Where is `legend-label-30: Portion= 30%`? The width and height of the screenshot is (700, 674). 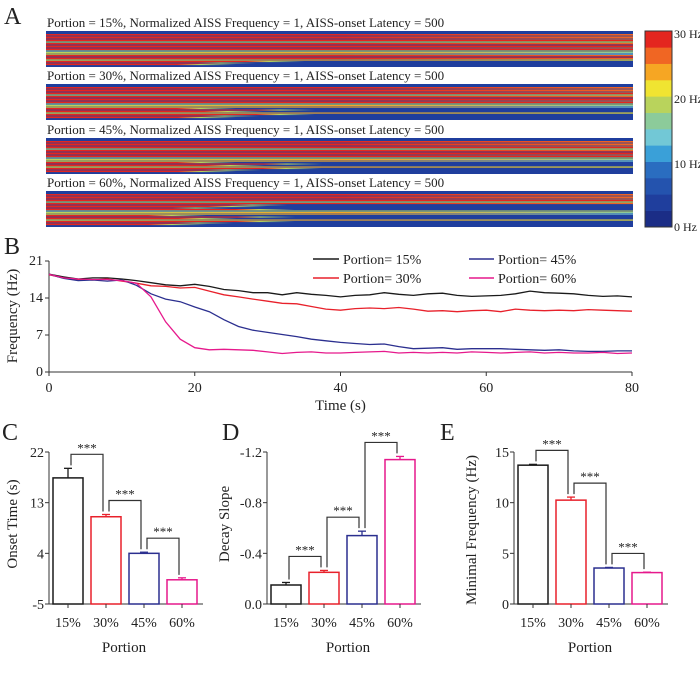 legend-label-30: Portion= 30% is located at coordinates (382, 279).